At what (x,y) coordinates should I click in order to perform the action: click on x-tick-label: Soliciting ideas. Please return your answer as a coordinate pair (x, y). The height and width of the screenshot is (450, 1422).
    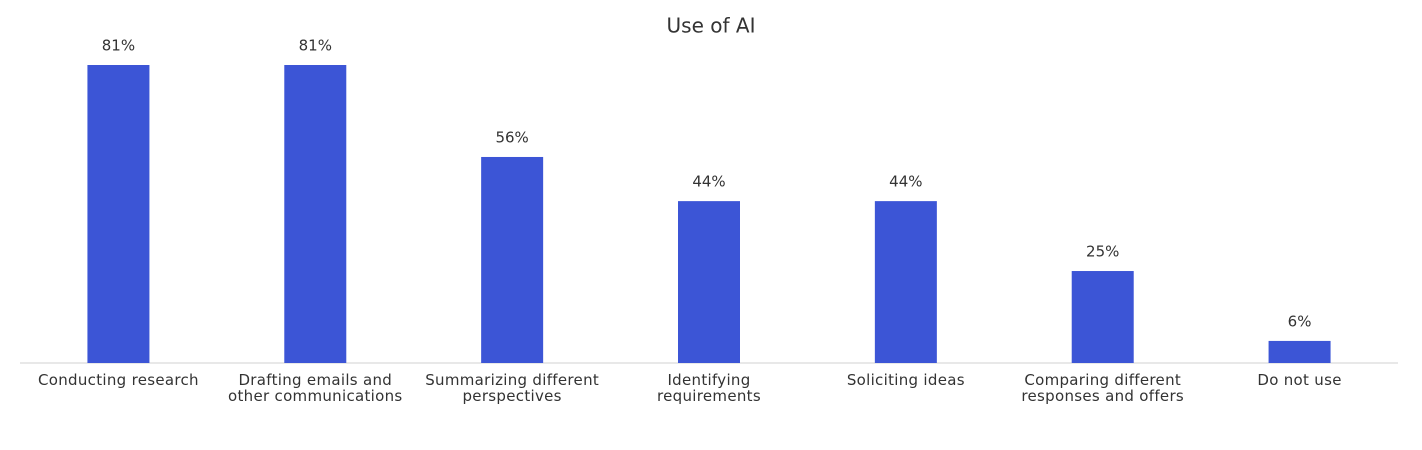
    Looking at the image, I should click on (905, 380).